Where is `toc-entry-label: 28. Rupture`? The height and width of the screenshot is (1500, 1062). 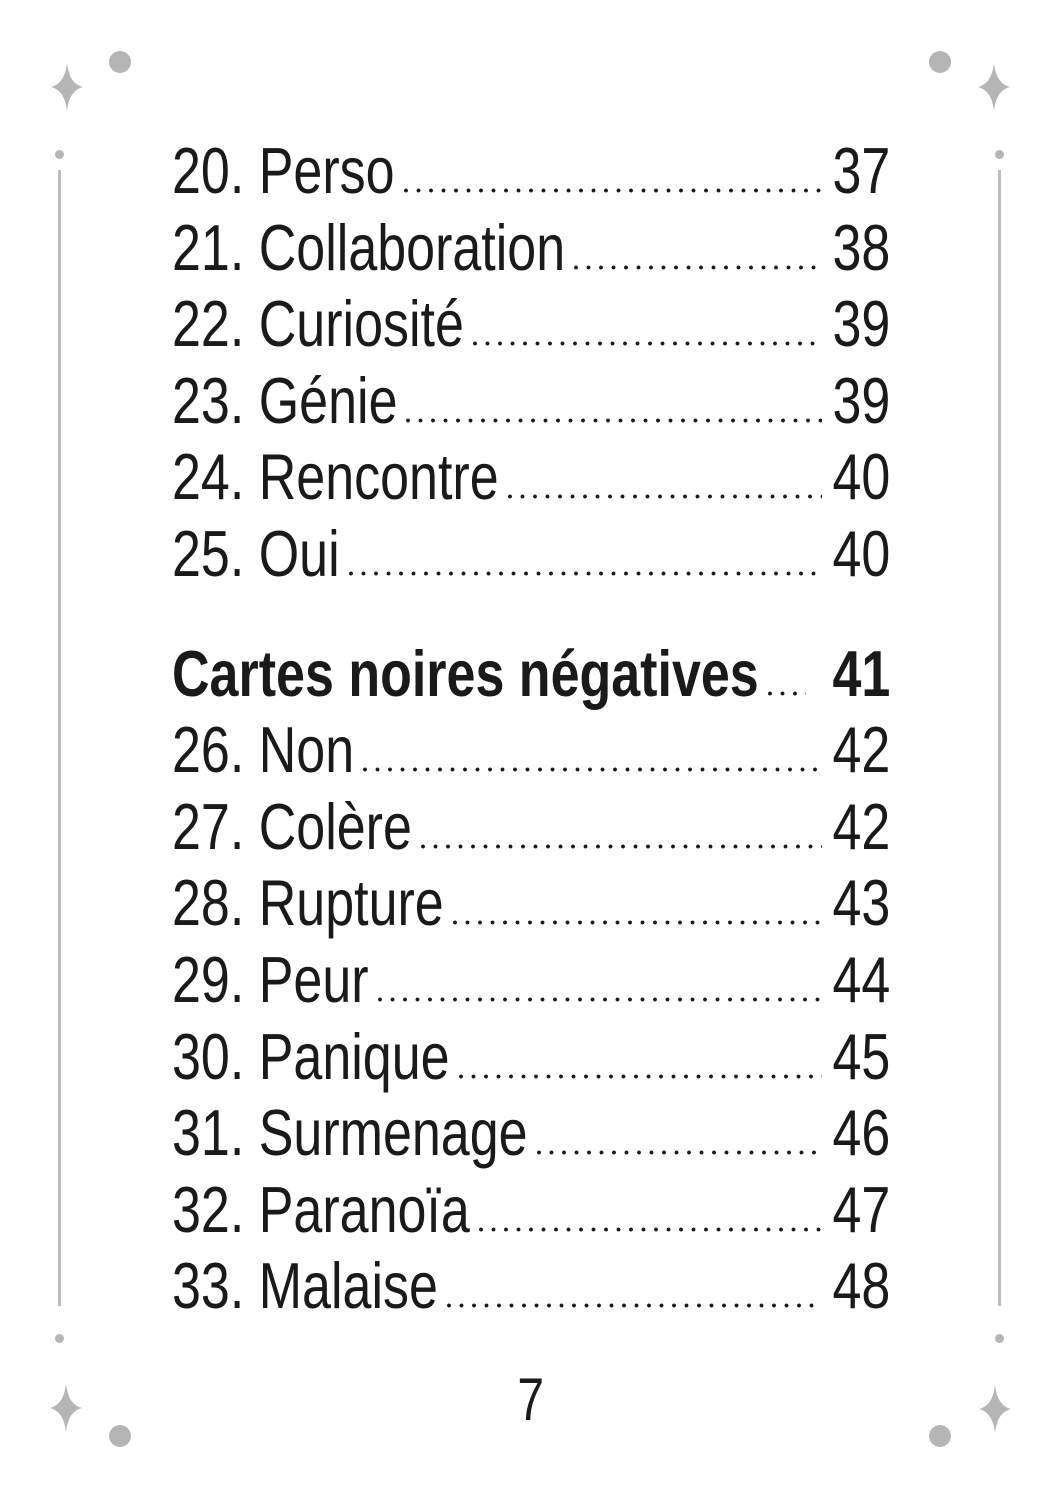
toc-entry-label: 28. Rupture is located at coordinates (308, 903).